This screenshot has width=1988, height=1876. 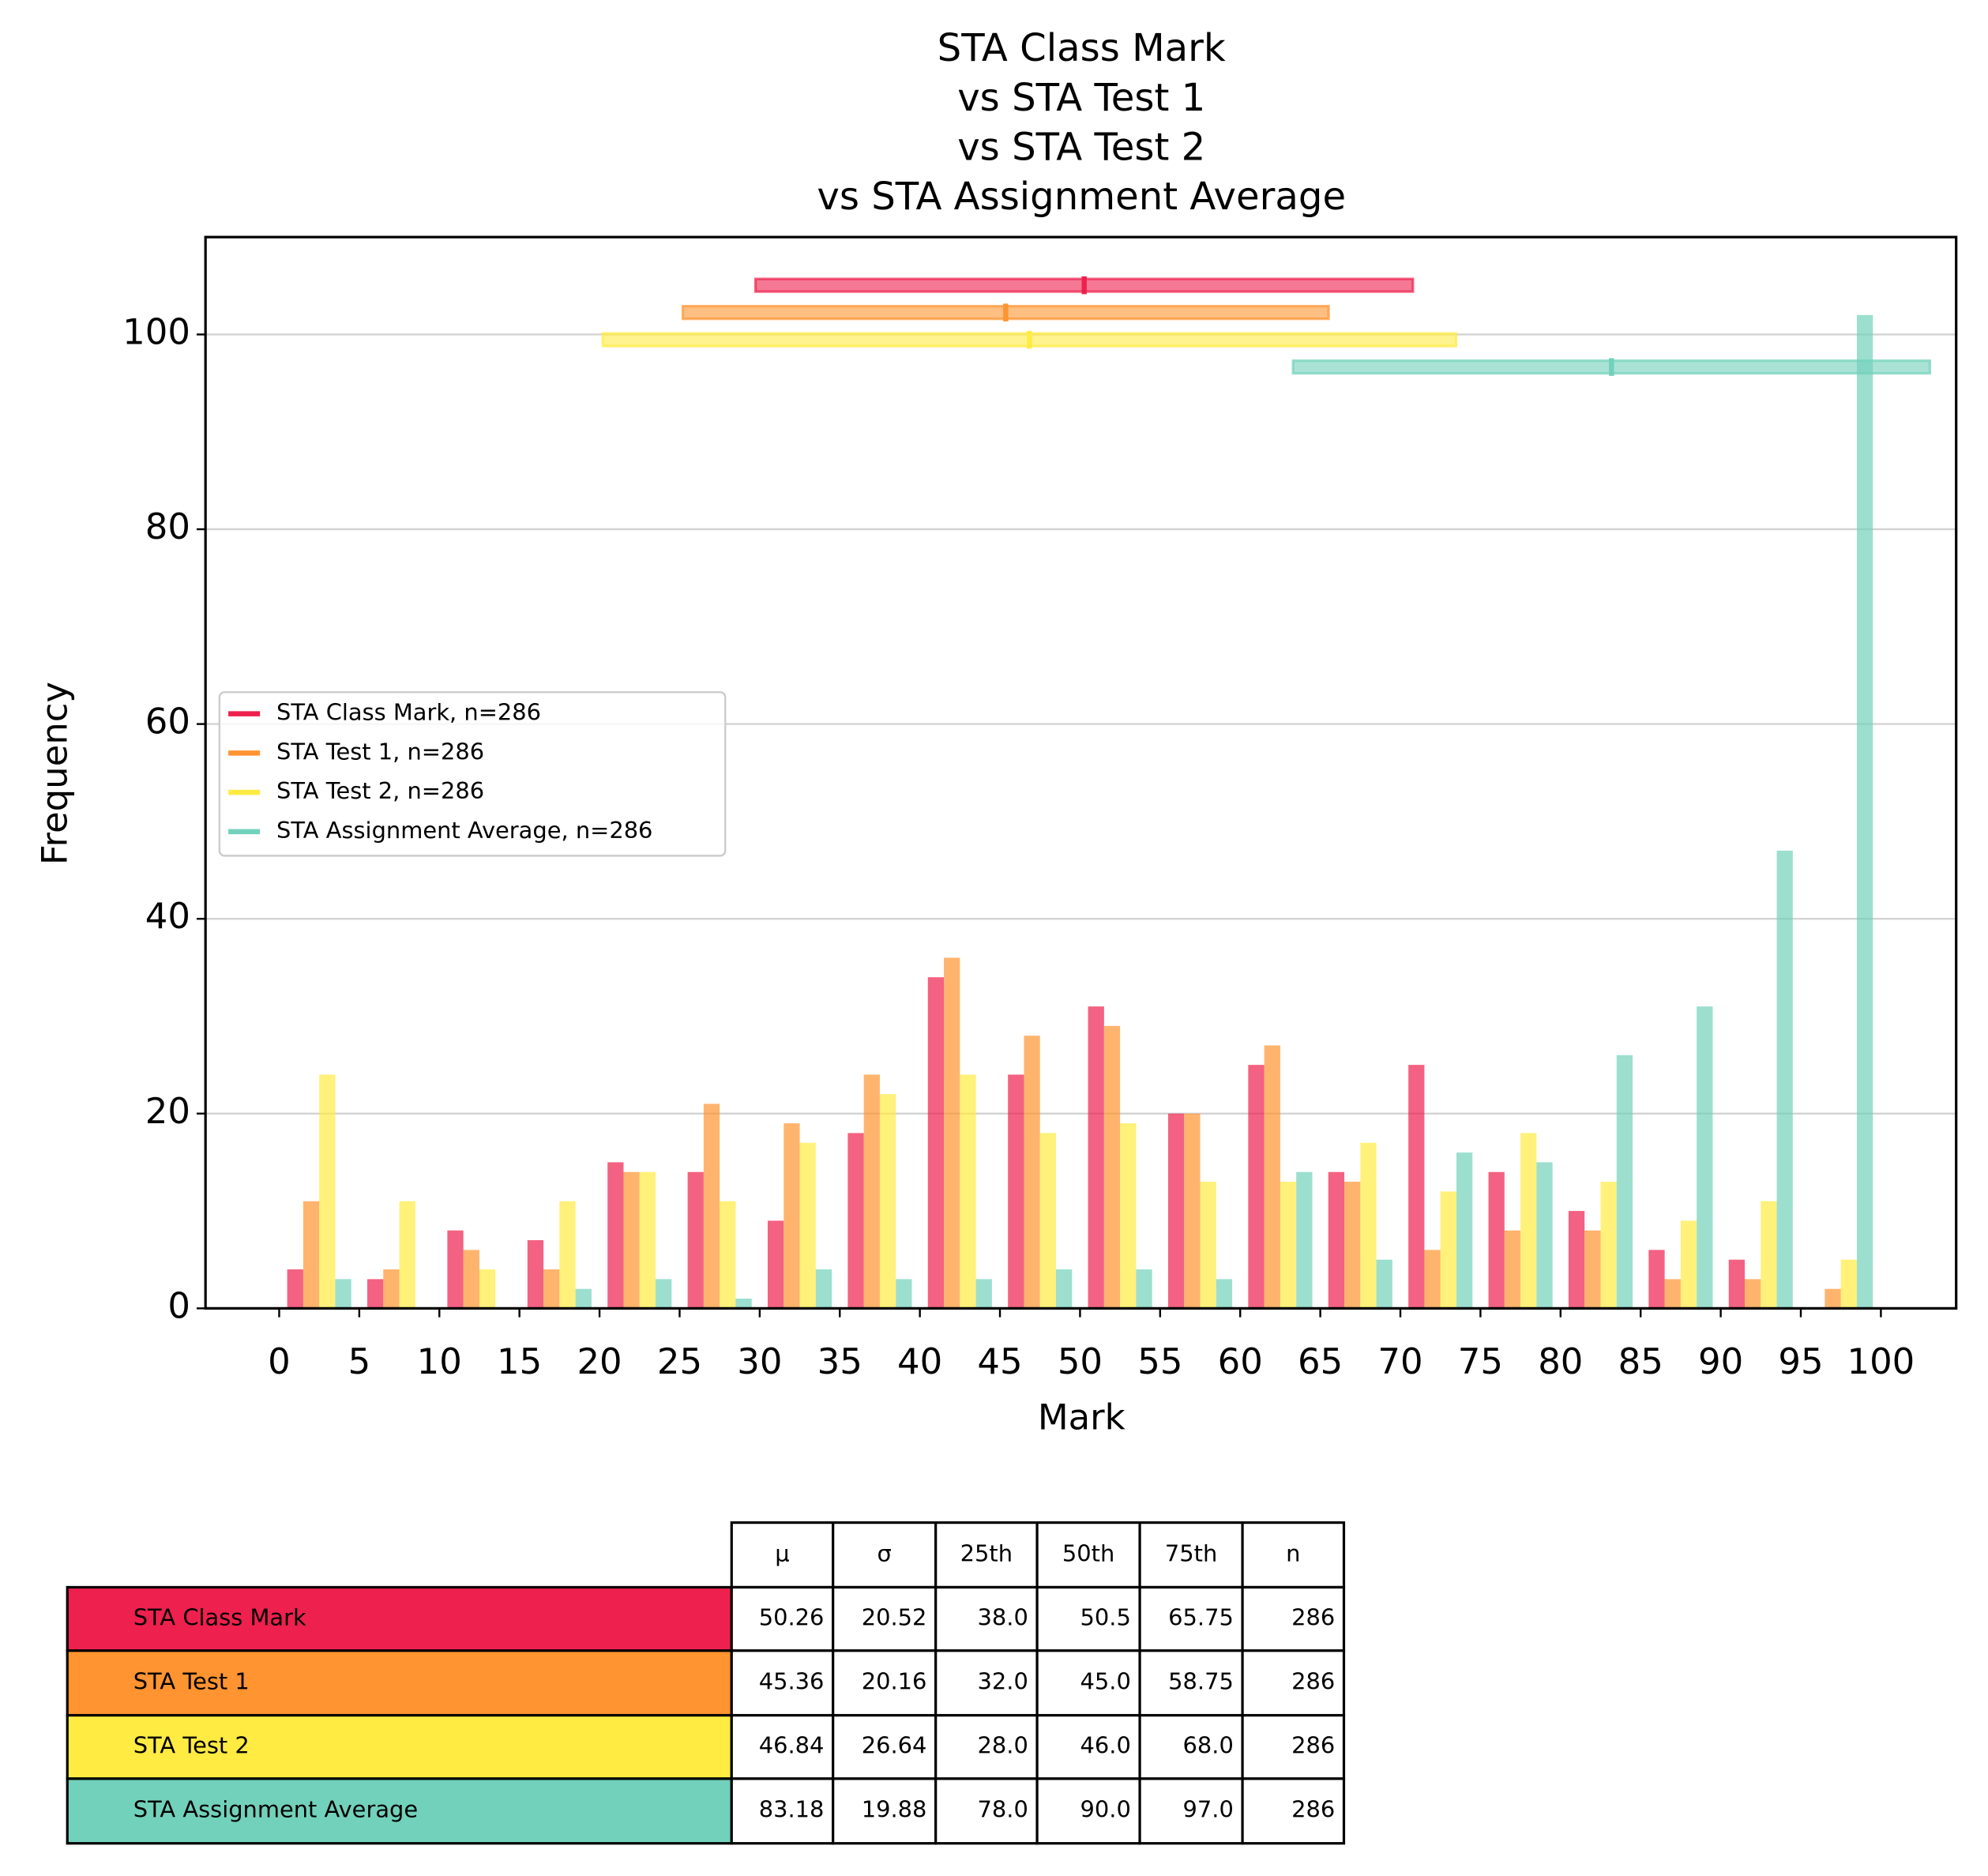 I want to click on x-tick-label: 75, so click(x=1481, y=1361).